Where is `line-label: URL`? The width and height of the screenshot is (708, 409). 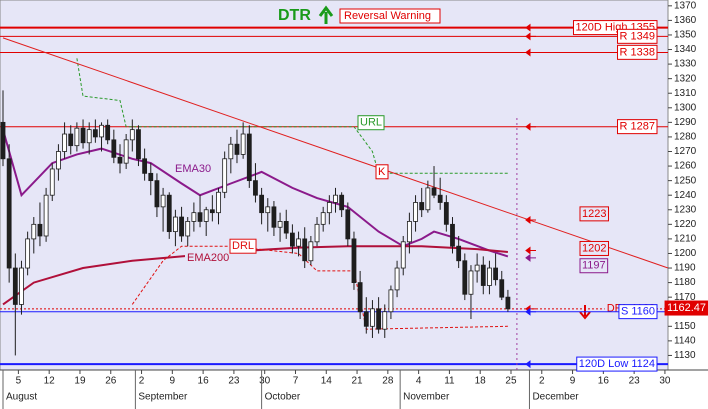
line-label: URL is located at coordinates (371, 123).